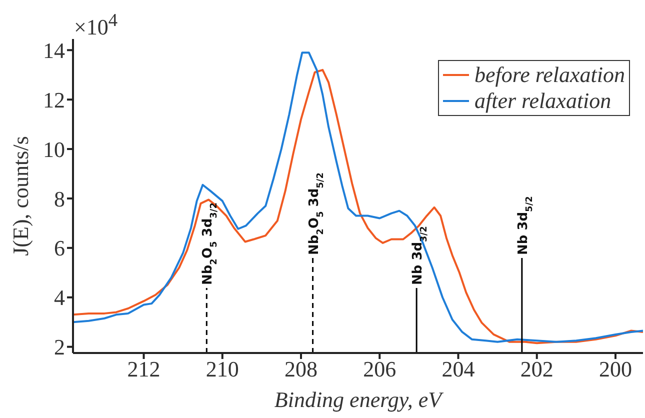 This screenshot has width=645, height=418. Describe the element at coordinates (20, 196) in the screenshot. I see `y-axis-title: J(E), counts/s` at that location.